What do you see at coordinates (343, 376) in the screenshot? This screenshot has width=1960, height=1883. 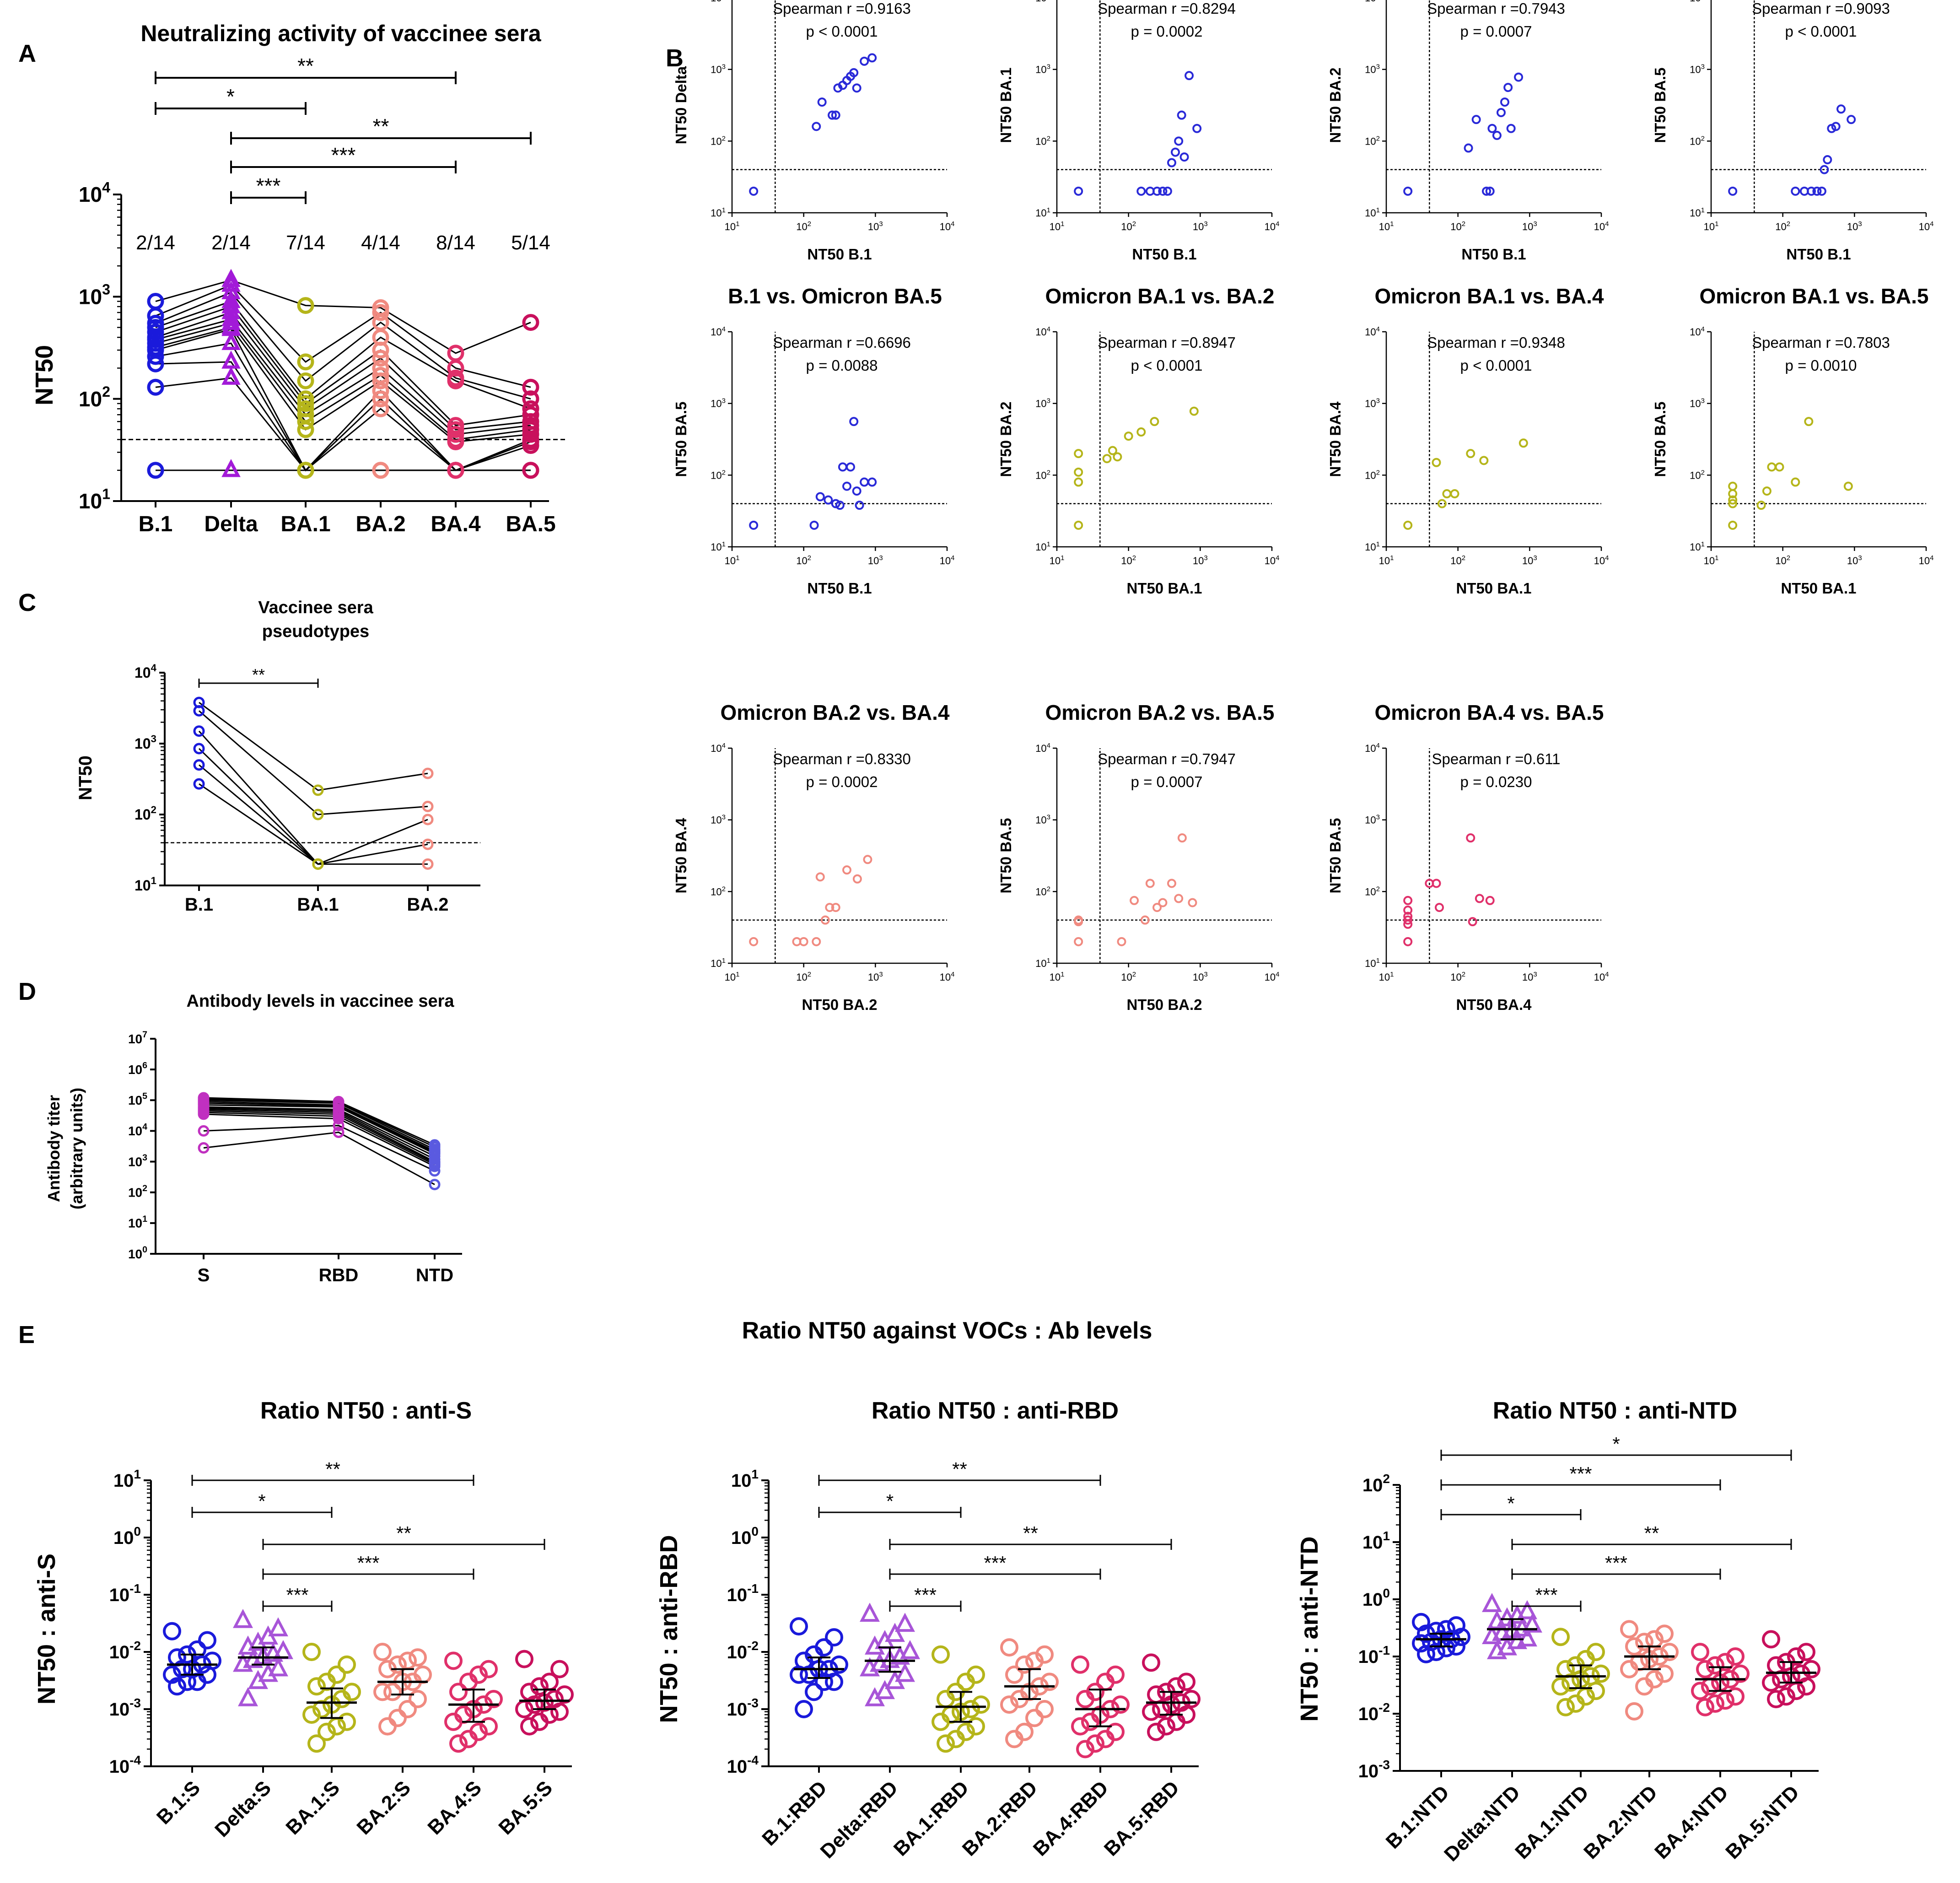 I see `panel-a-subject-line` at bounding box center [343, 376].